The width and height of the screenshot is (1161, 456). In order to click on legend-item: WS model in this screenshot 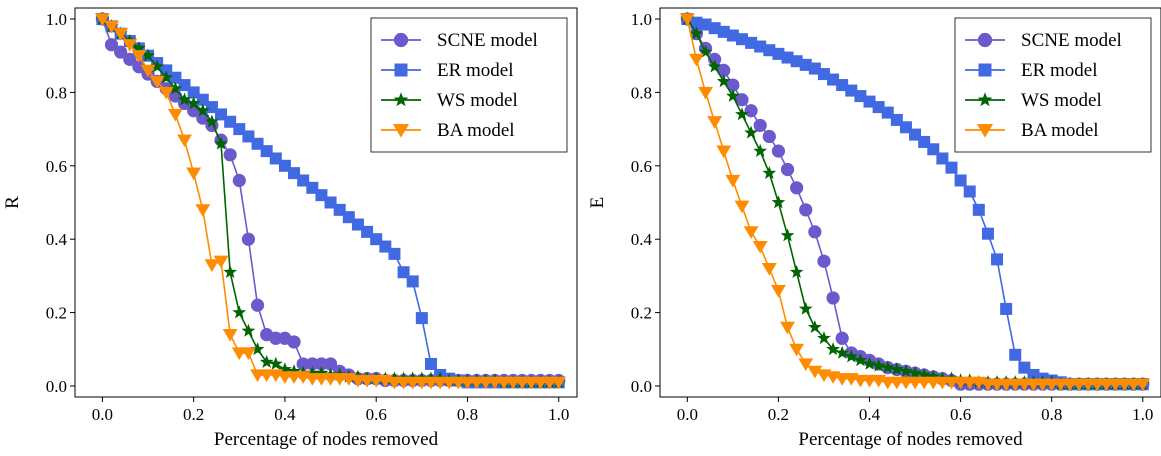, I will do `click(1033, 100)`.